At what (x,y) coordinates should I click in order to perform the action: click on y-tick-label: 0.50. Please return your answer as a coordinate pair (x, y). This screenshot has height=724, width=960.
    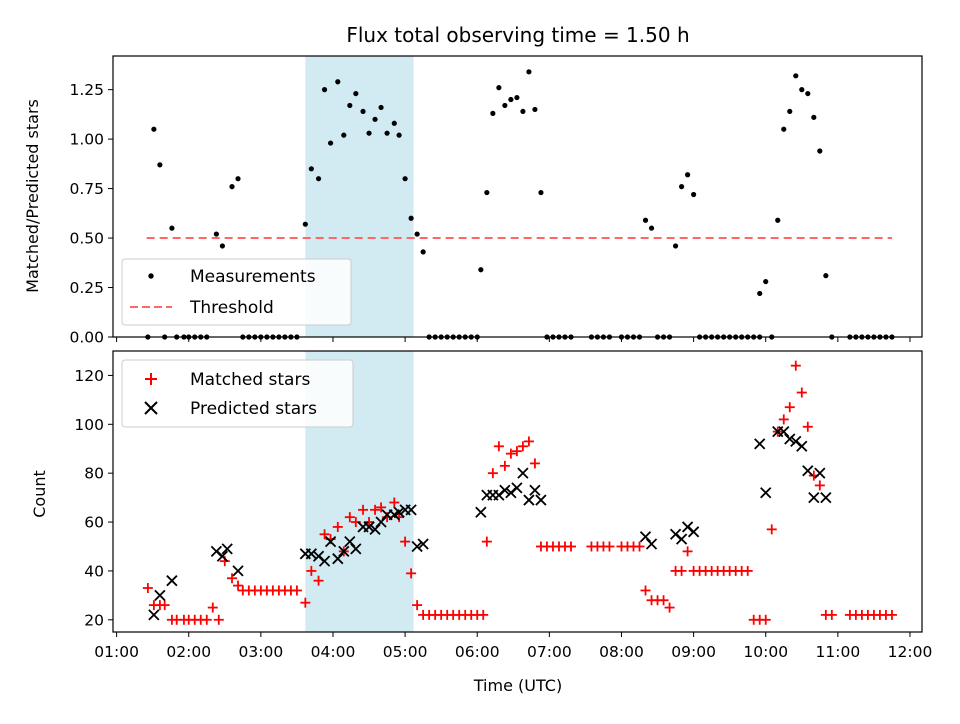
    Looking at the image, I should click on (86, 239).